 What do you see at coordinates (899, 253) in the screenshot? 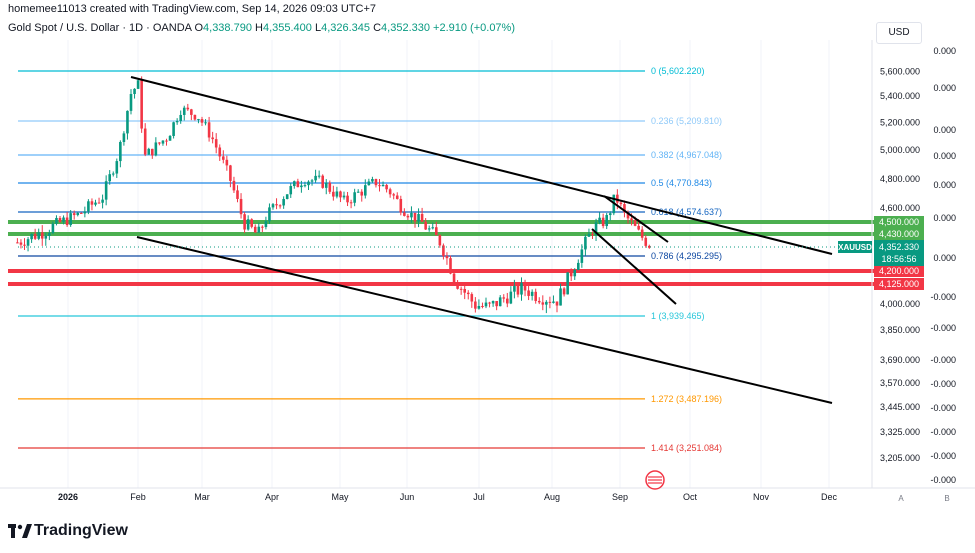
I see `last-price-badge` at bounding box center [899, 253].